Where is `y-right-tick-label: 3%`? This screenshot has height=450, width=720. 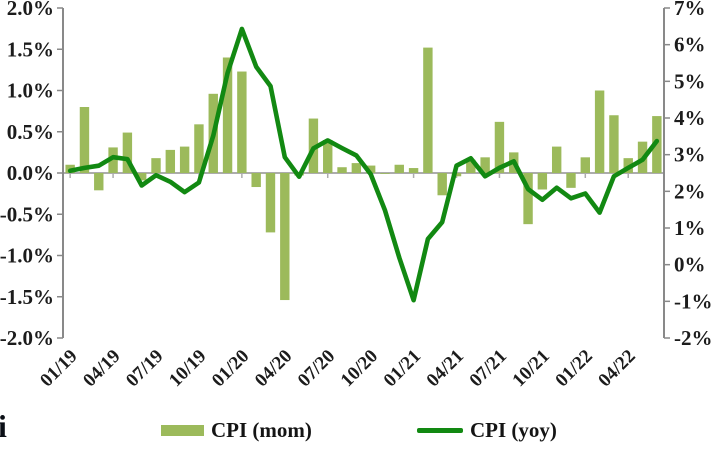
y-right-tick-label: 3% is located at coordinates (690, 155).